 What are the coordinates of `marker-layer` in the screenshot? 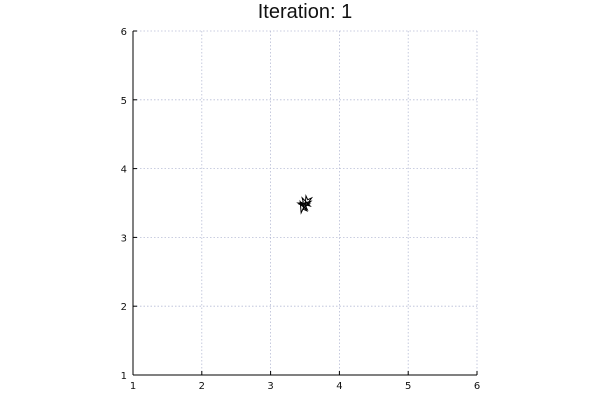 It's located at (305, 204).